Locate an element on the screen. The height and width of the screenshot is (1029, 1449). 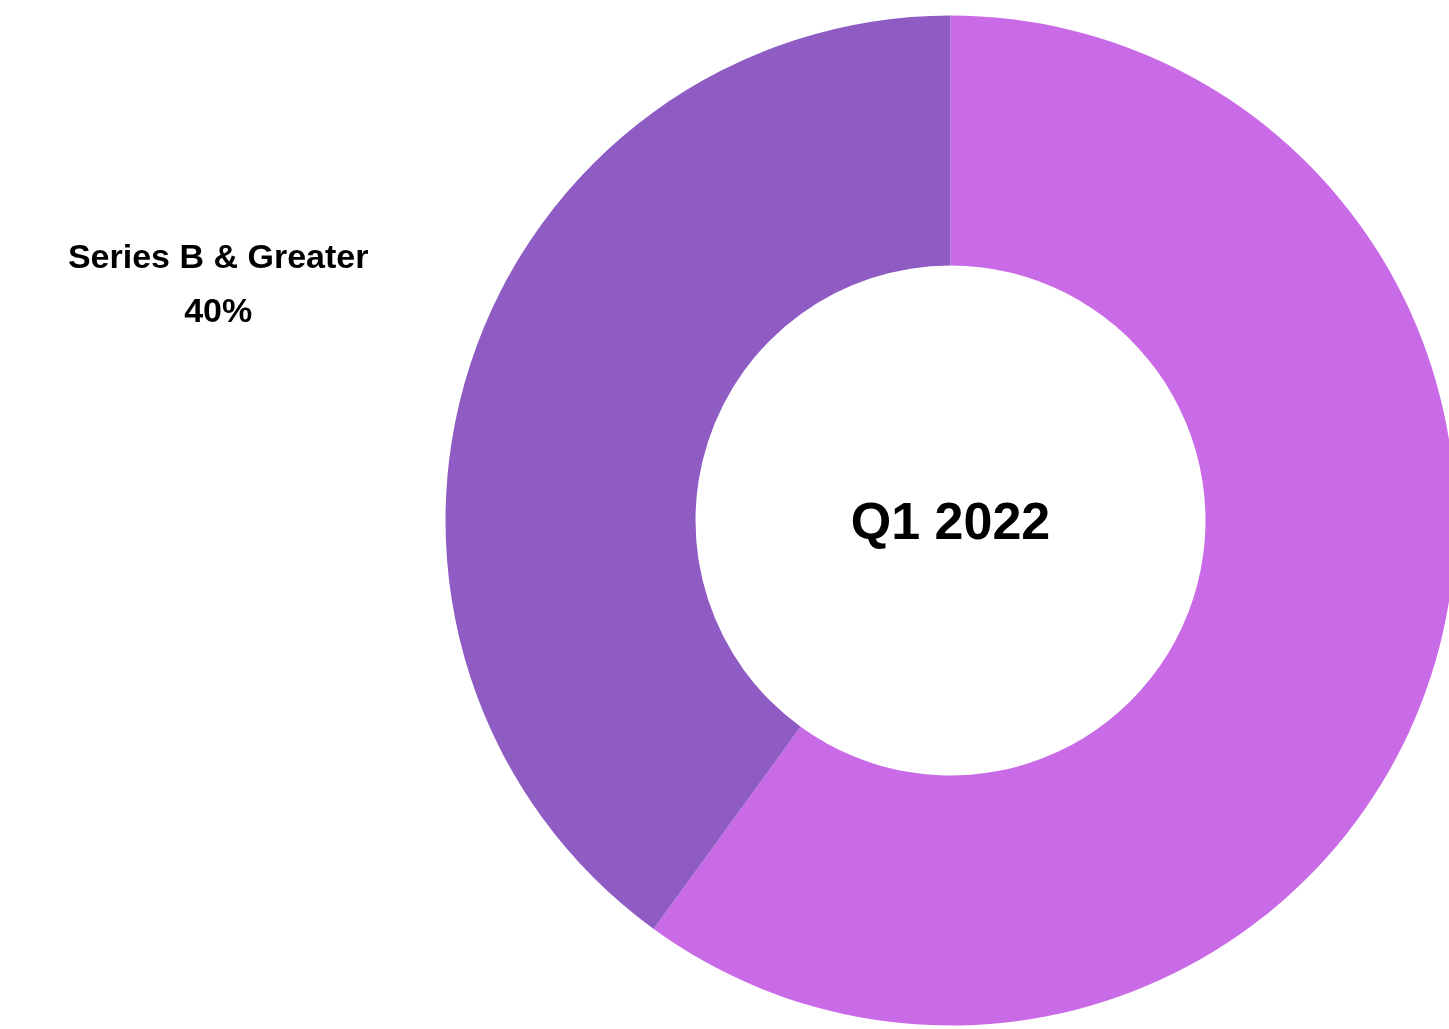
slice-label: Series B & Greater is located at coordinates (218, 255).